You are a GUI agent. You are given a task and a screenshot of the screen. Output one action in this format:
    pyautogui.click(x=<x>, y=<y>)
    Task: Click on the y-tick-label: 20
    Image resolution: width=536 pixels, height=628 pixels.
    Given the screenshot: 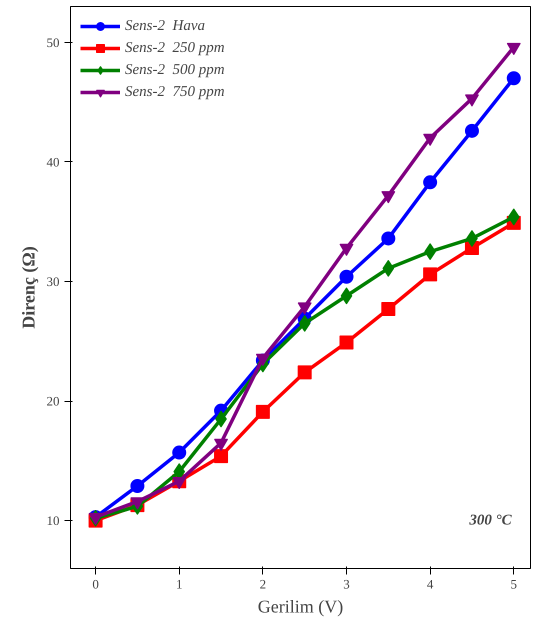 What is the action you would take?
    pyautogui.click(x=53, y=401)
    